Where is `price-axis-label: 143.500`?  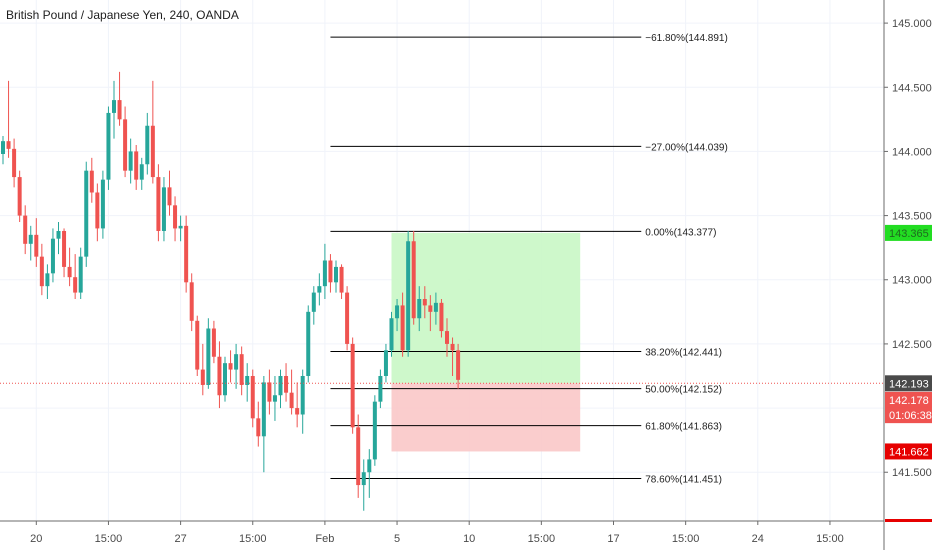 price-axis-label: 143.500 is located at coordinates (912, 217).